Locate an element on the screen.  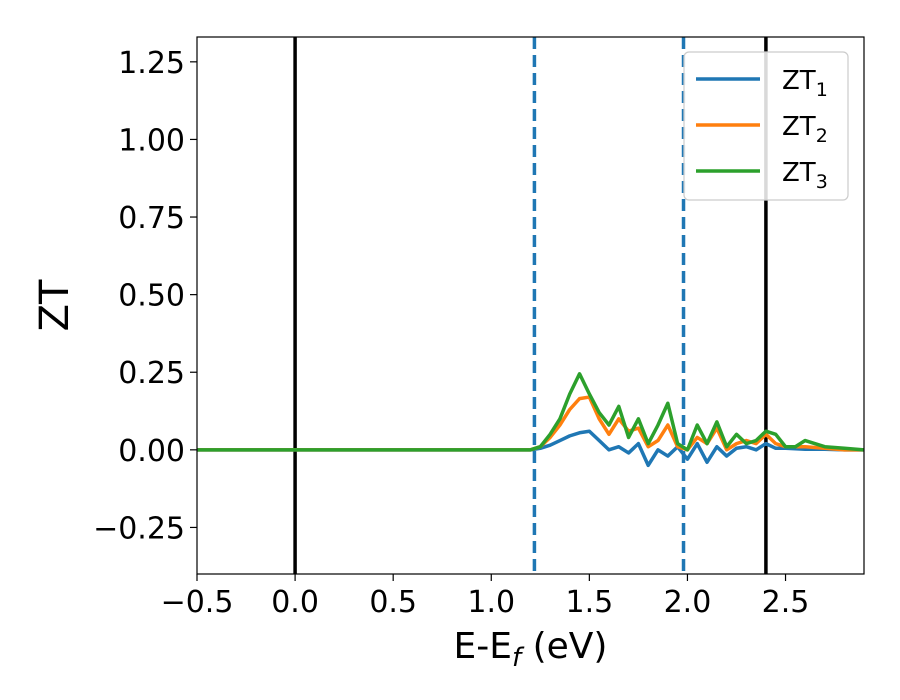
x-tick-label: 1.0 is located at coordinates (491, 602).